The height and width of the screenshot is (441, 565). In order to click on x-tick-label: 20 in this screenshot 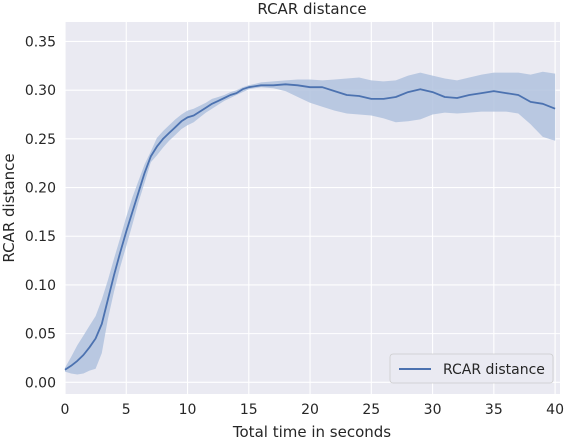, I will do `click(310, 410)`.